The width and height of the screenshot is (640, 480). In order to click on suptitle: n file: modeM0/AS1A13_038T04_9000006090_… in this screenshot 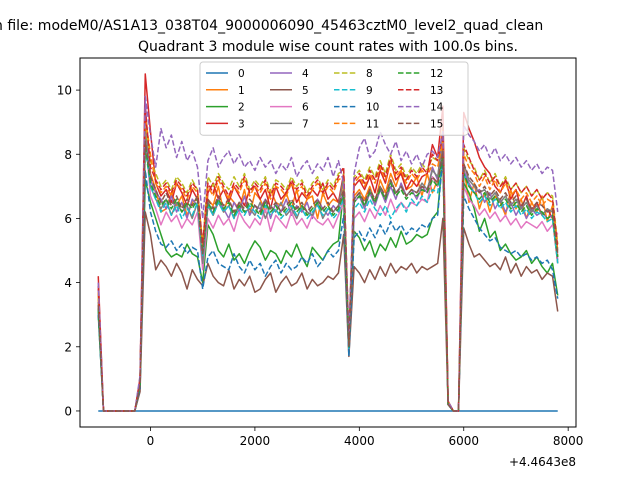, I will do `click(271, 26)`.